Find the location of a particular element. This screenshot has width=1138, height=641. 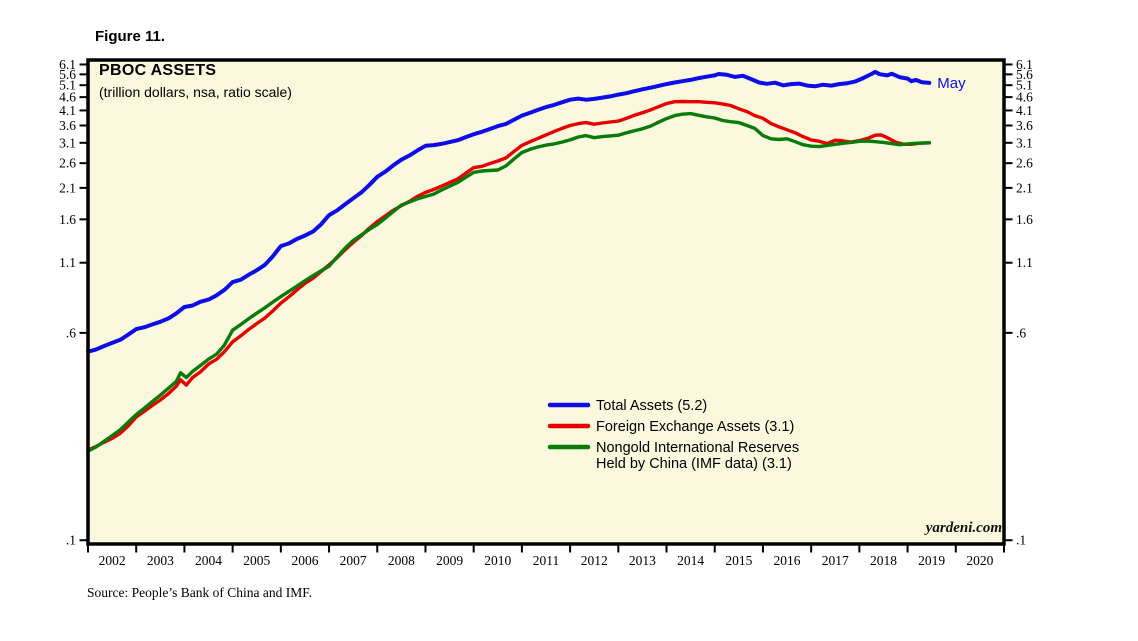

y-axis-label-right: 2.6 is located at coordinates (1024, 163).